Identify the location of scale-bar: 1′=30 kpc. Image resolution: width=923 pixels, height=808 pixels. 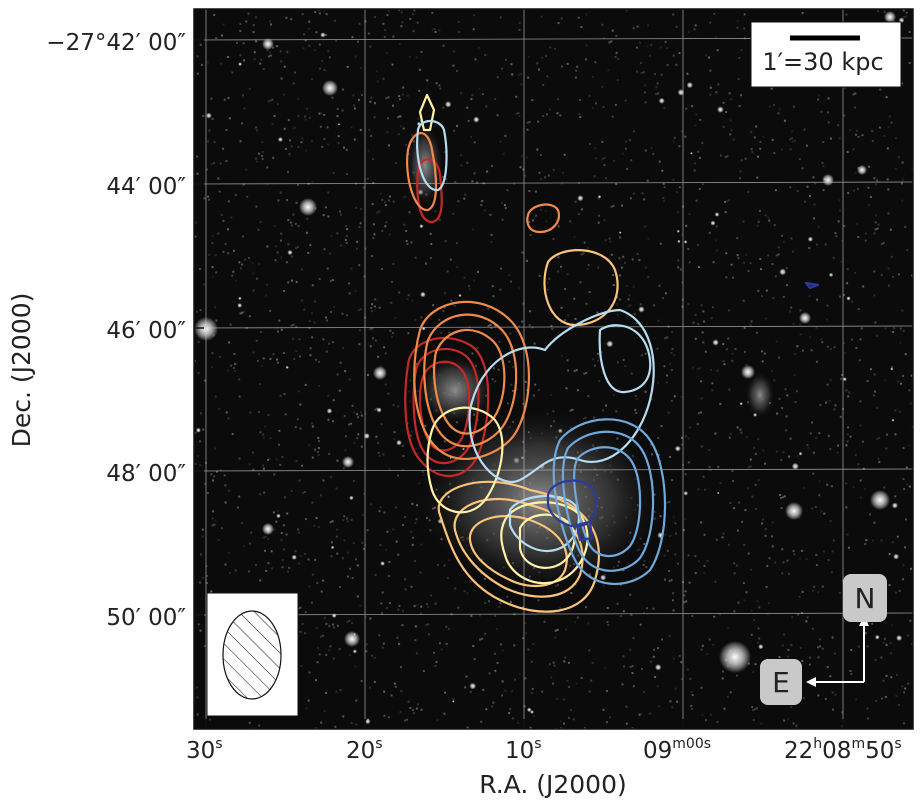
(826, 54).